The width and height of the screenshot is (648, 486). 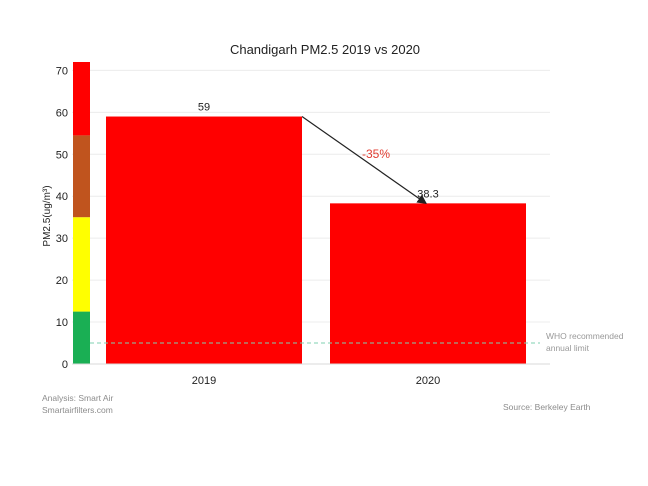 What do you see at coordinates (547, 407) in the screenshot?
I see `source-credit: Source: Berkeley Earth` at bounding box center [547, 407].